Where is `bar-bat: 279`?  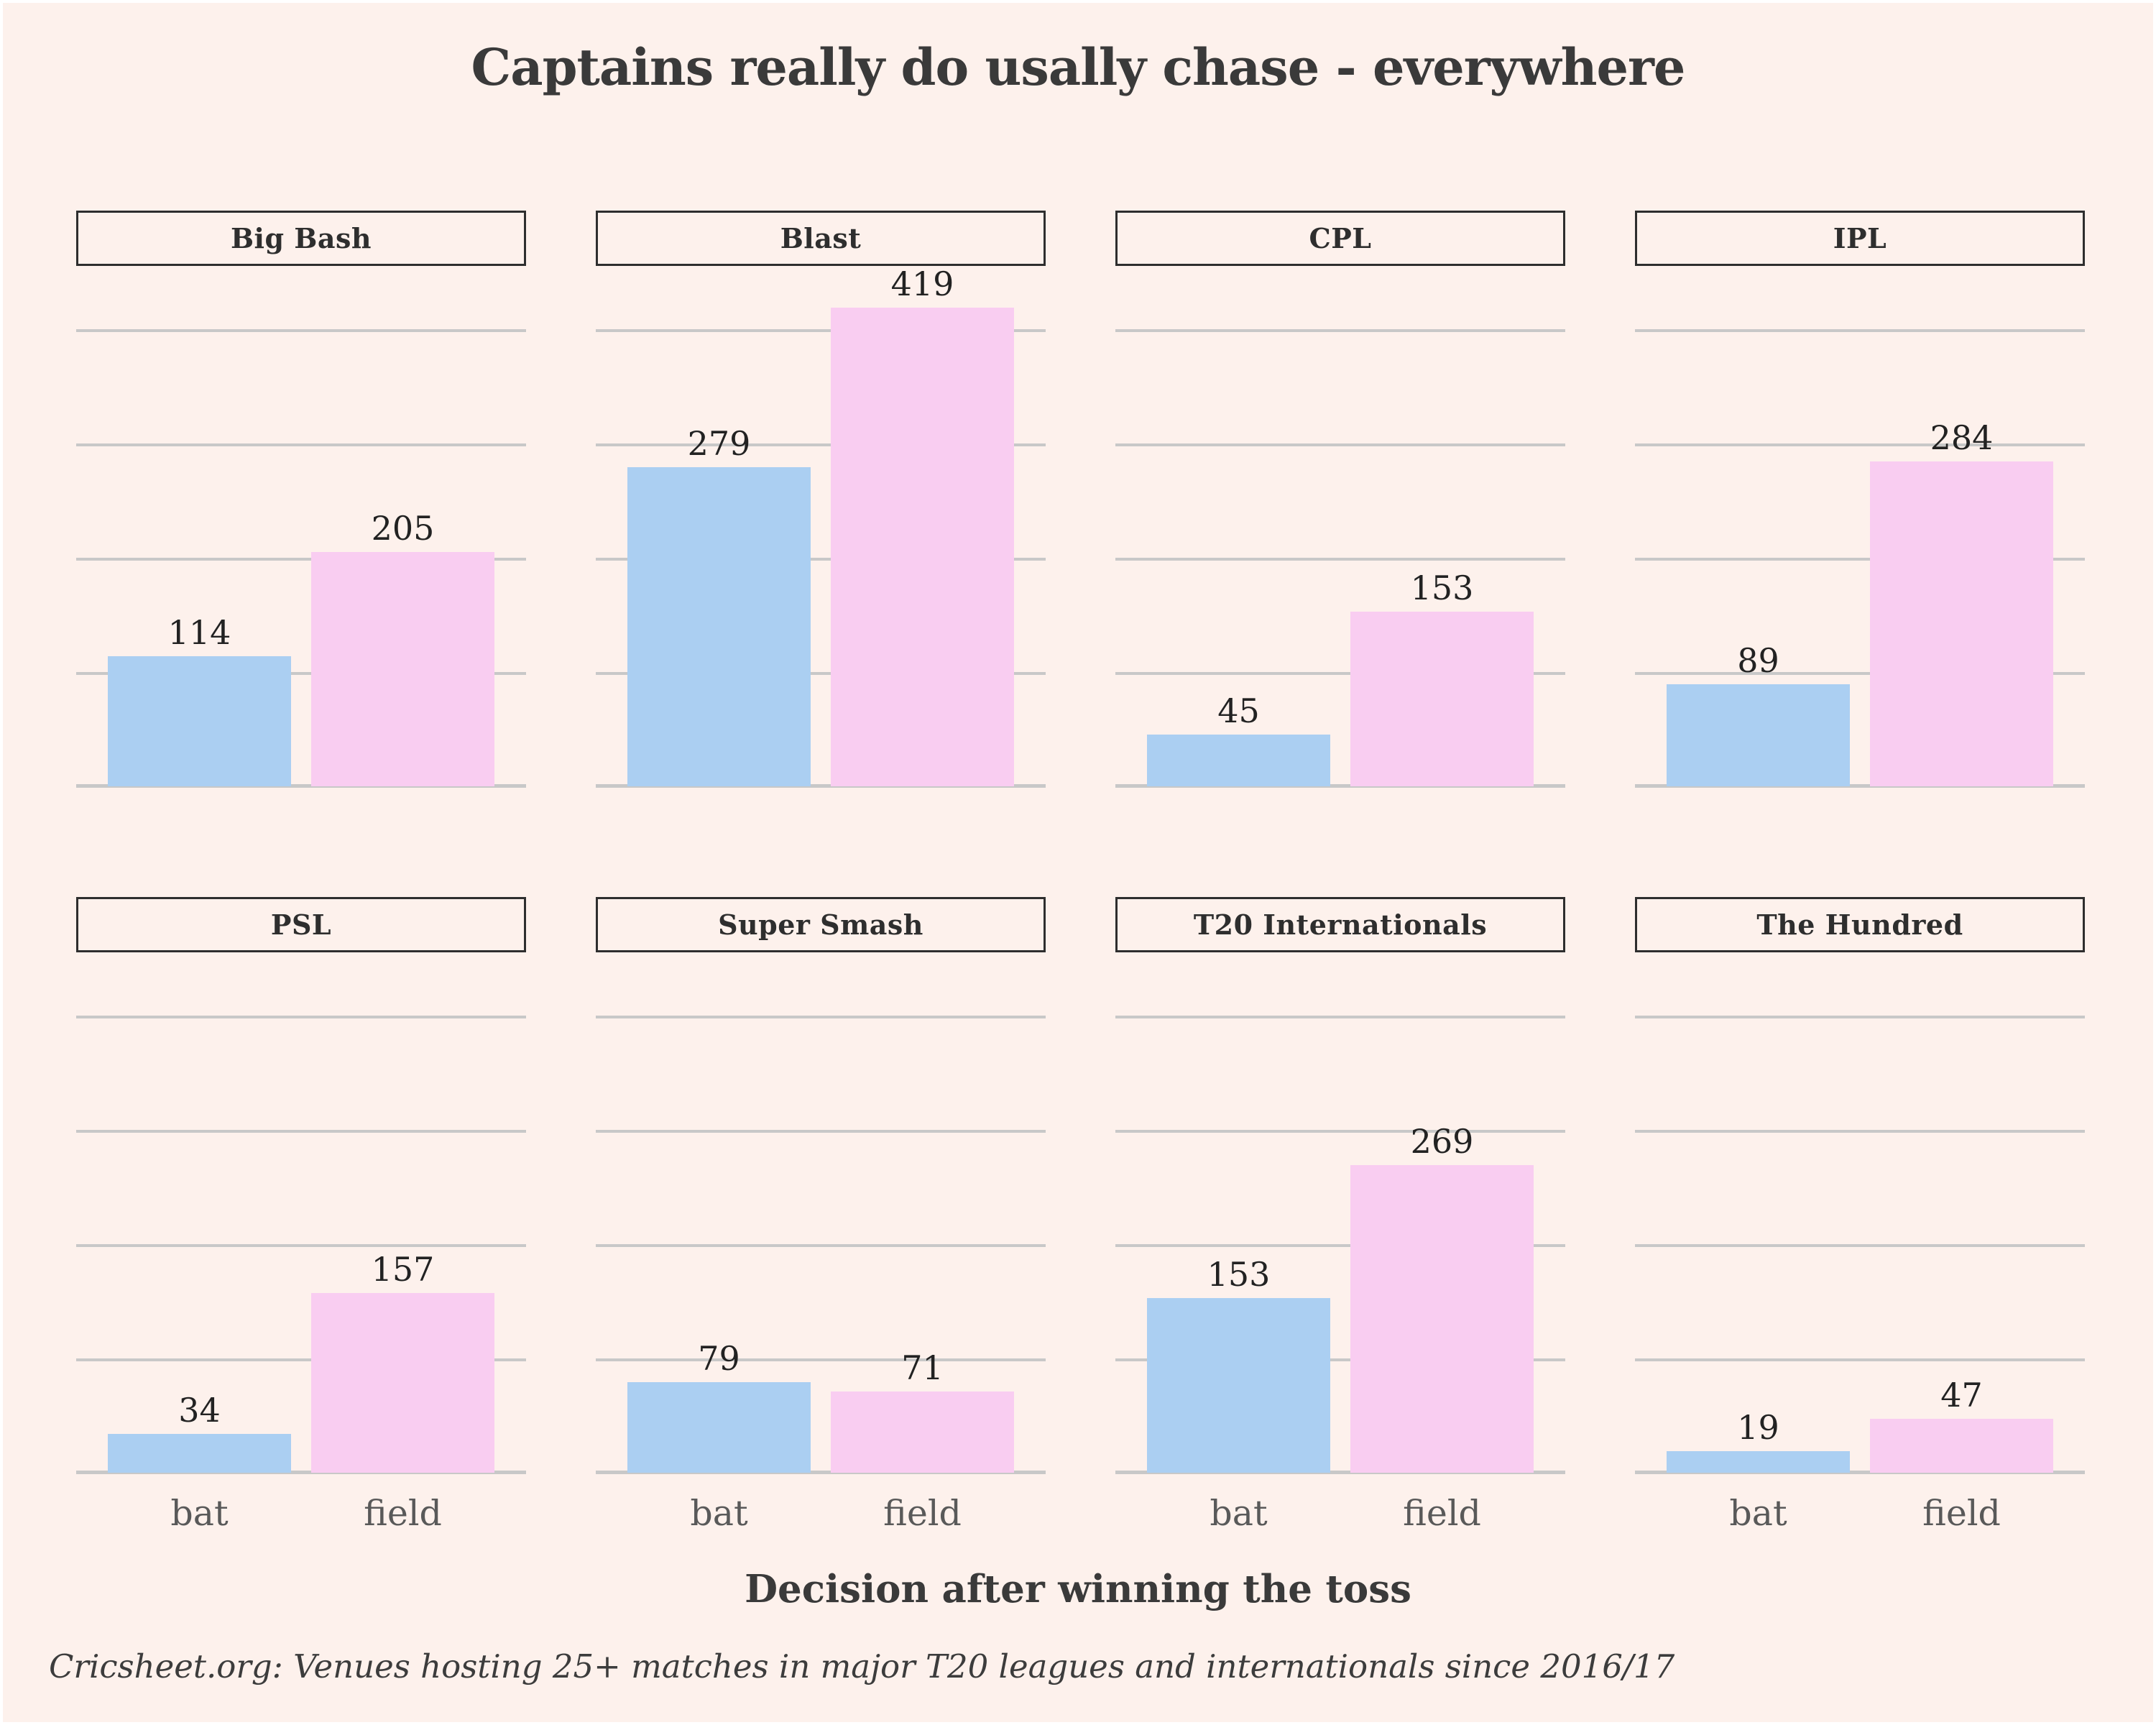 bar-bat: 279 is located at coordinates (719, 606).